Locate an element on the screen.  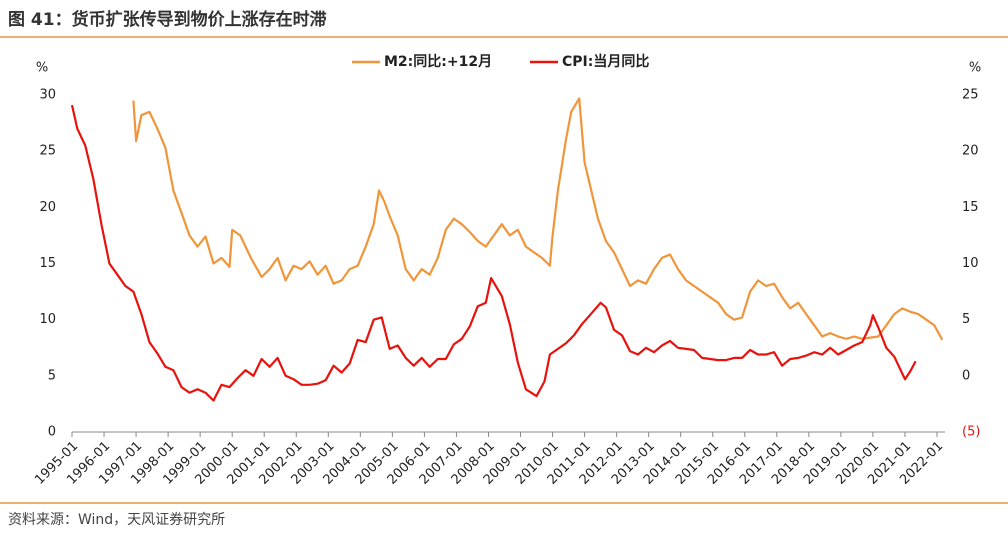
y-unit: % is located at coordinates (42, 68).